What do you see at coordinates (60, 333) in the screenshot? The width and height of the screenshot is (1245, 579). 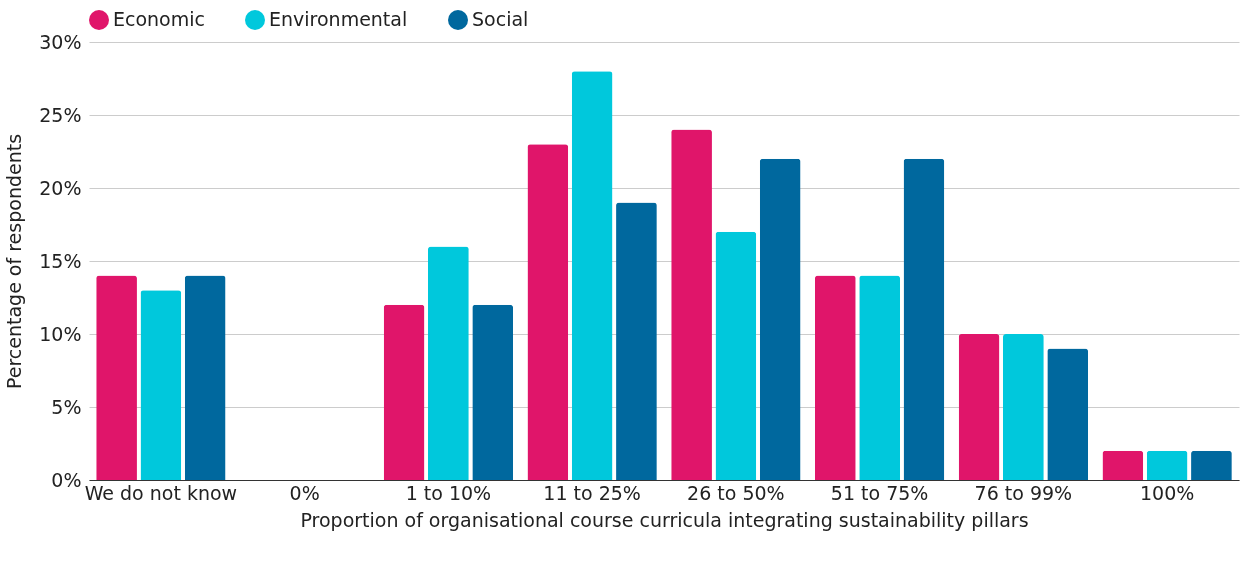 I see `y-tick-label: 10%` at bounding box center [60, 333].